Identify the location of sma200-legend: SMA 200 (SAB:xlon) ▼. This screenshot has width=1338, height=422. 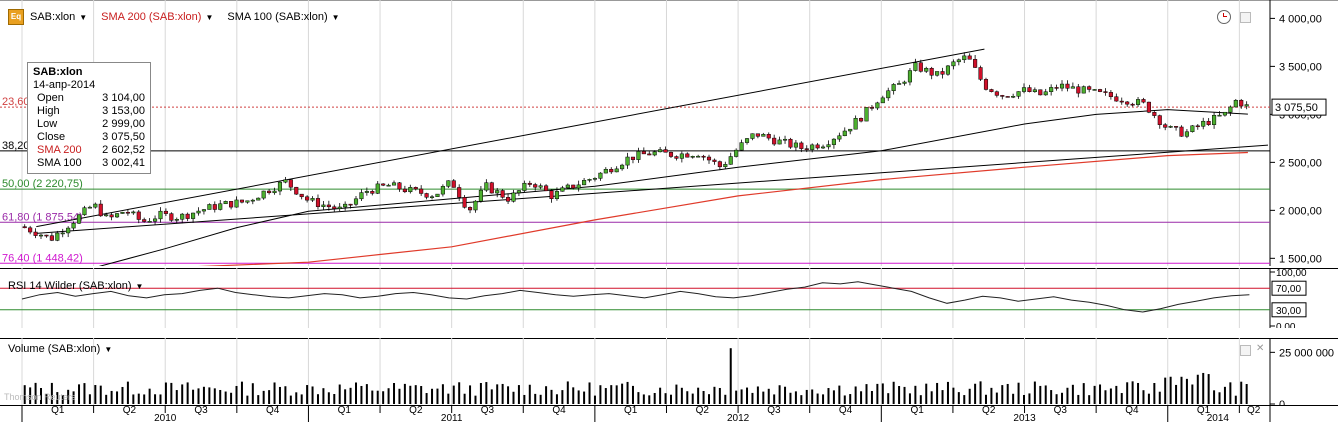
(157, 17).